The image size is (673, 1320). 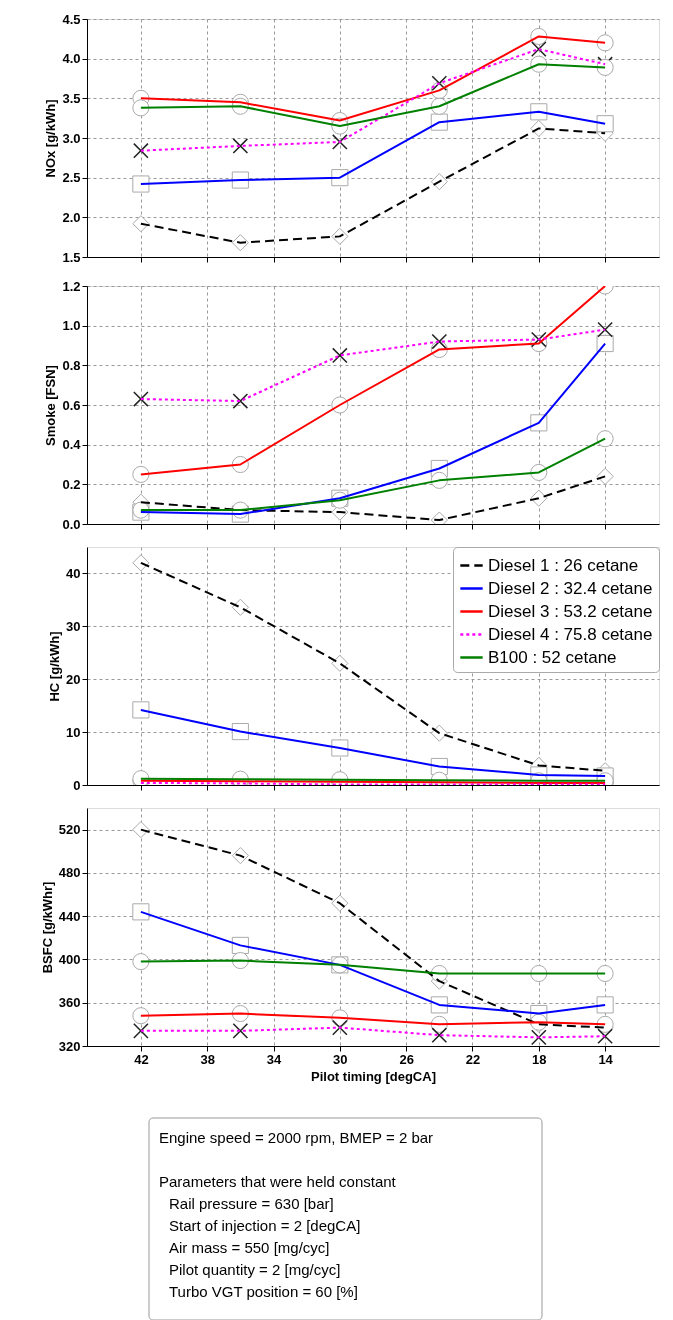 I want to click on y-tick-label: 360, so click(x=69, y=1003).